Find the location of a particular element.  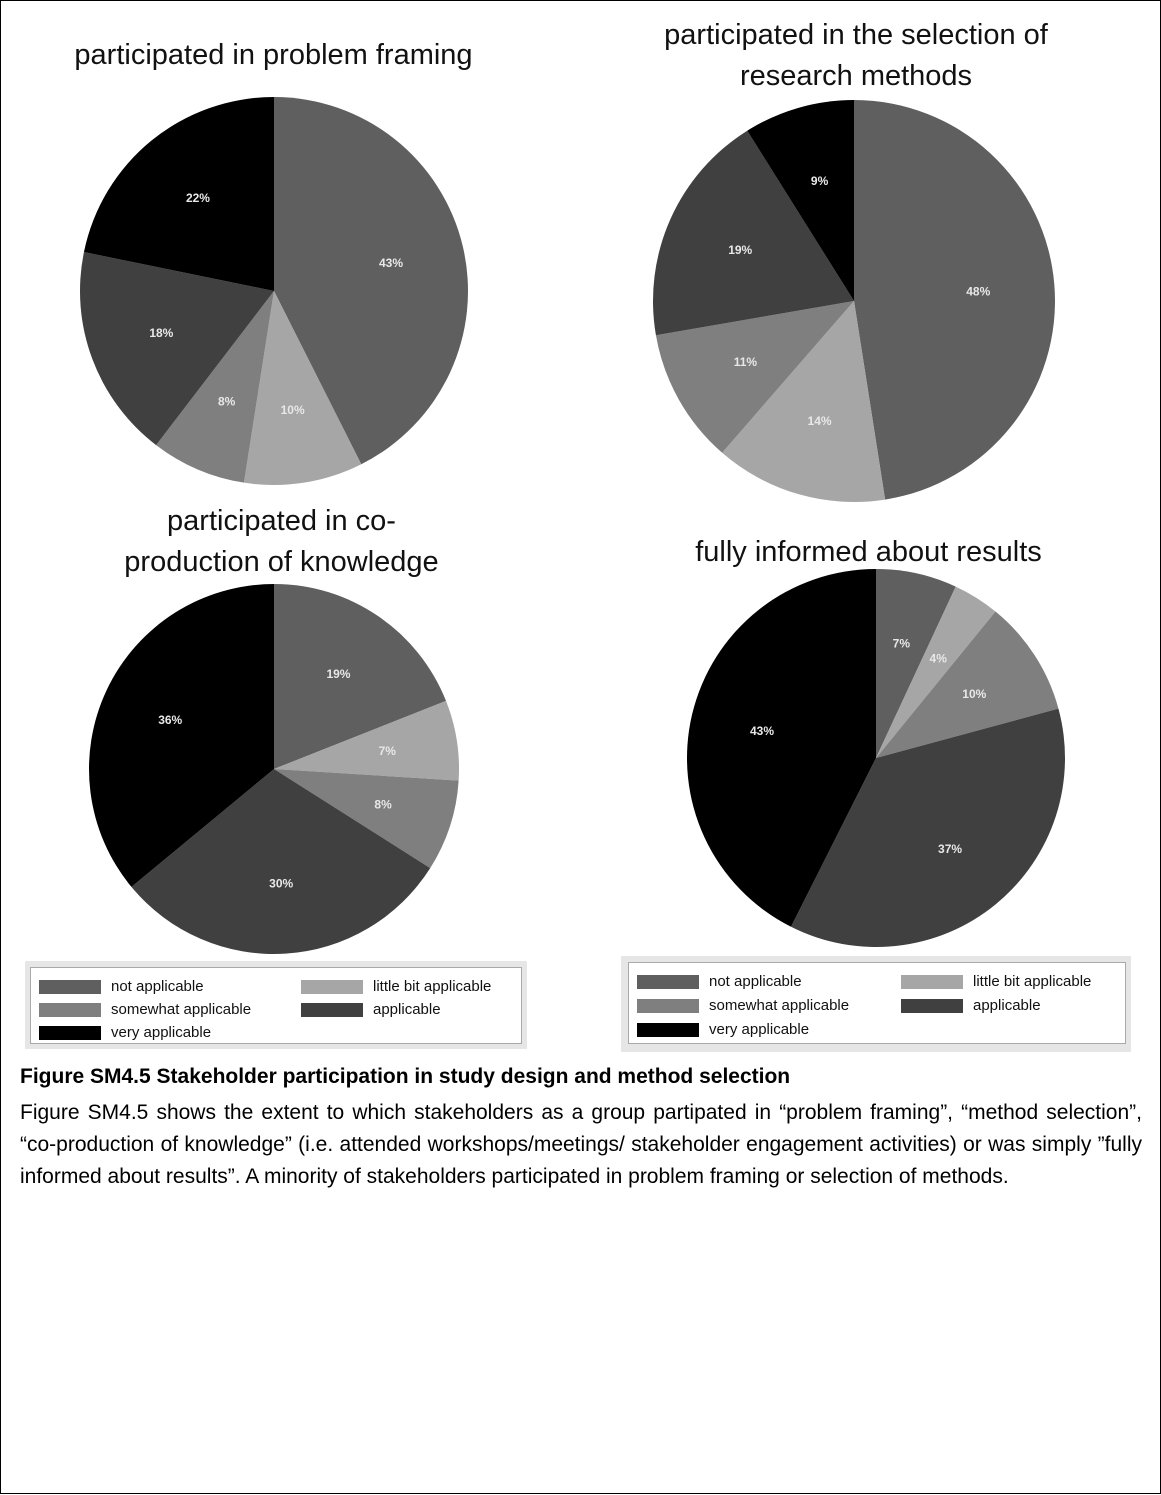

slice-label: 48% is located at coordinates (978, 291).